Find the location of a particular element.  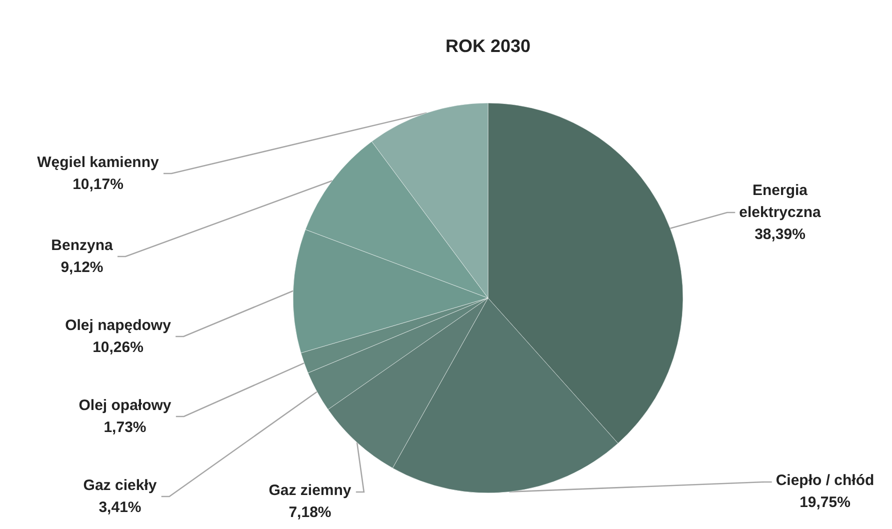

data-label: 10,26% is located at coordinates (118, 347).